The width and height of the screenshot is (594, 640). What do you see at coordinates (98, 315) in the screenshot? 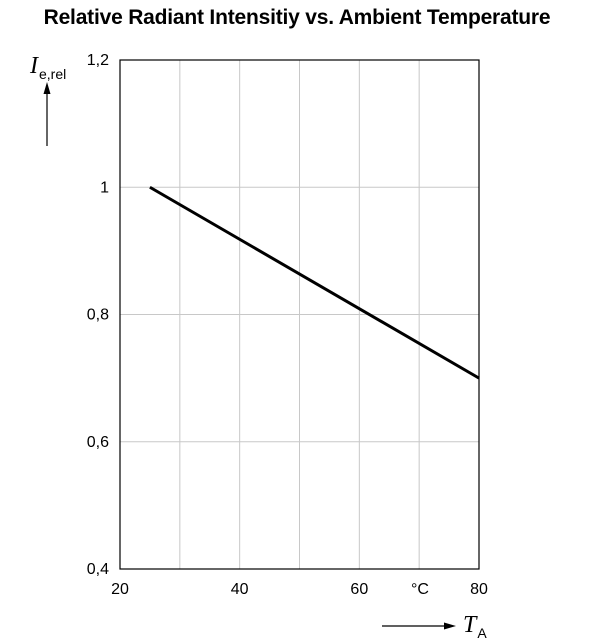
I see `y-tick-label: 0,8` at bounding box center [98, 315].